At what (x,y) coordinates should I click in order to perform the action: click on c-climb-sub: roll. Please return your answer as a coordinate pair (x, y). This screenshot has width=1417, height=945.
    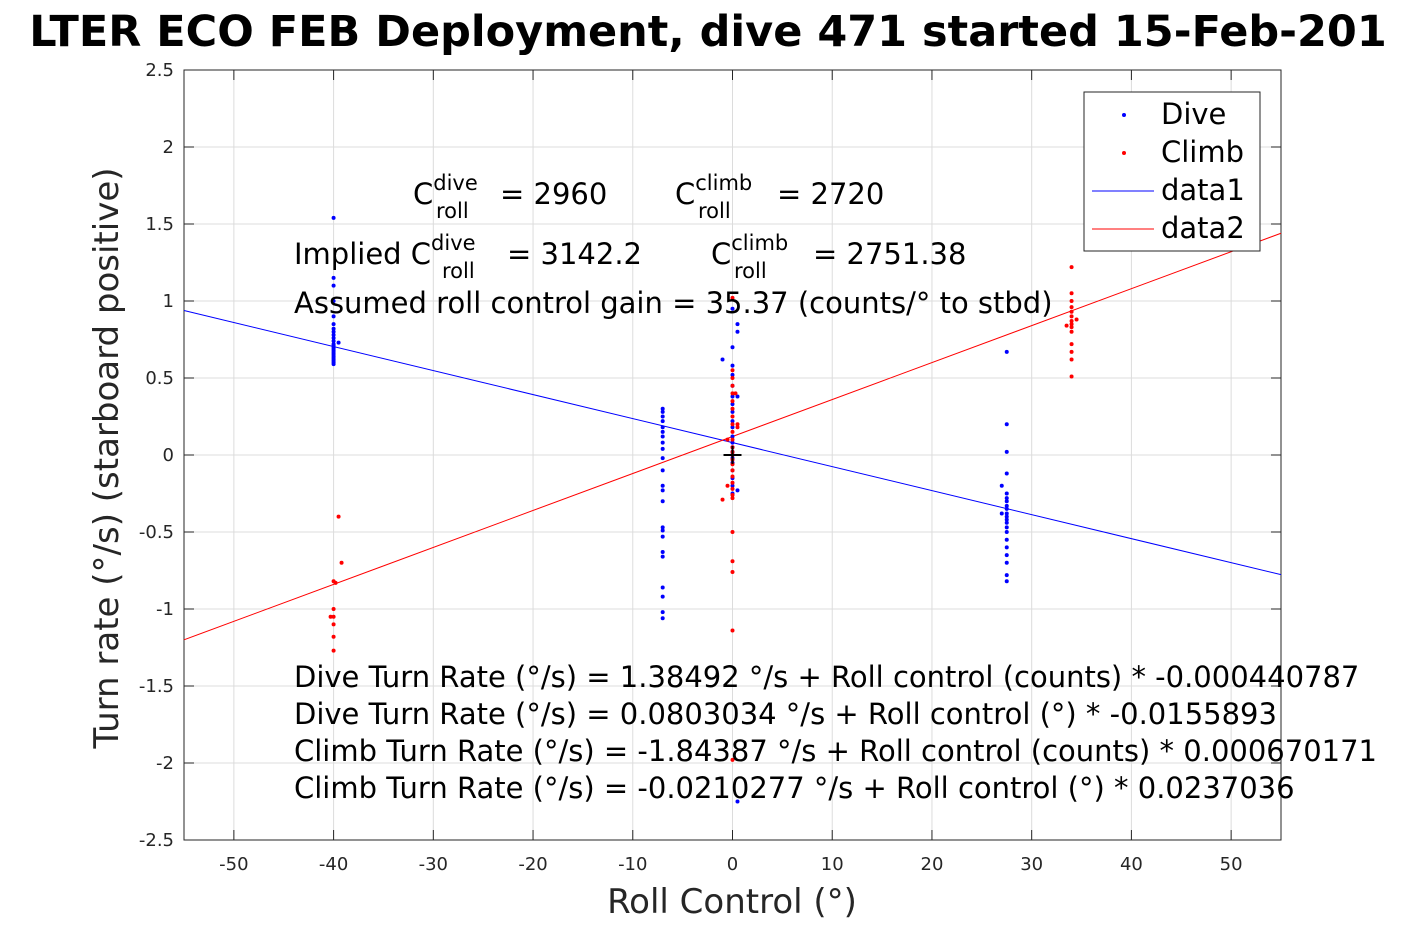
    Looking at the image, I should click on (714, 211).